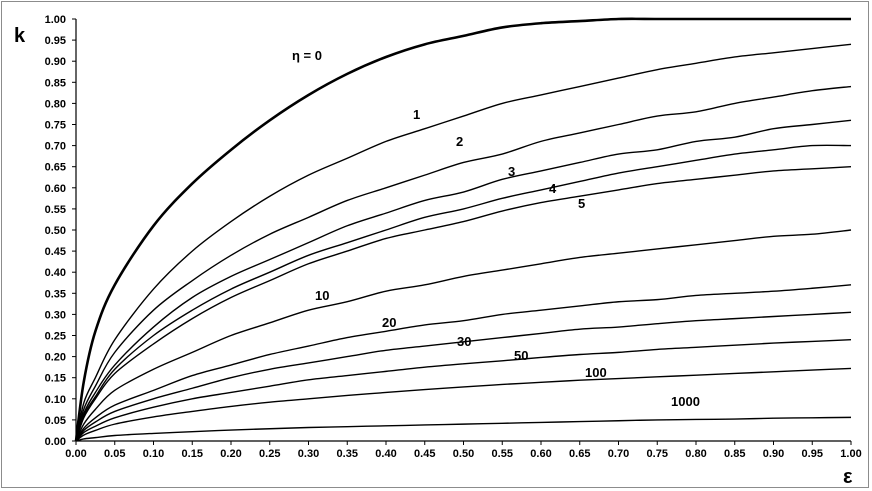  What do you see at coordinates (55, 189) in the screenshot?
I see `y-tick-label: 0.60` at bounding box center [55, 189].